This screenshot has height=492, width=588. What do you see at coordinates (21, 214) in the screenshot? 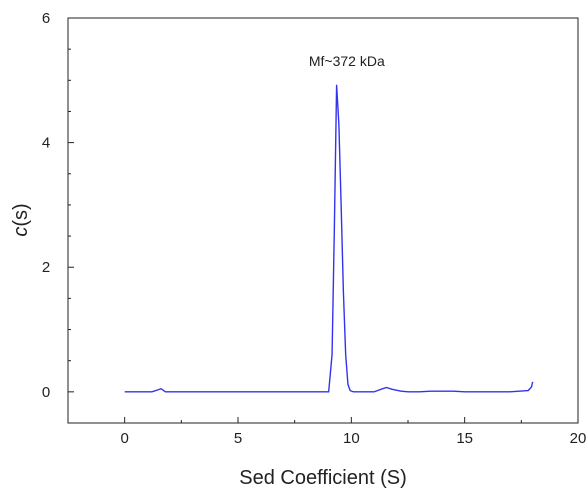
I see `y-axis-title-rest: (s)` at bounding box center [21, 214].